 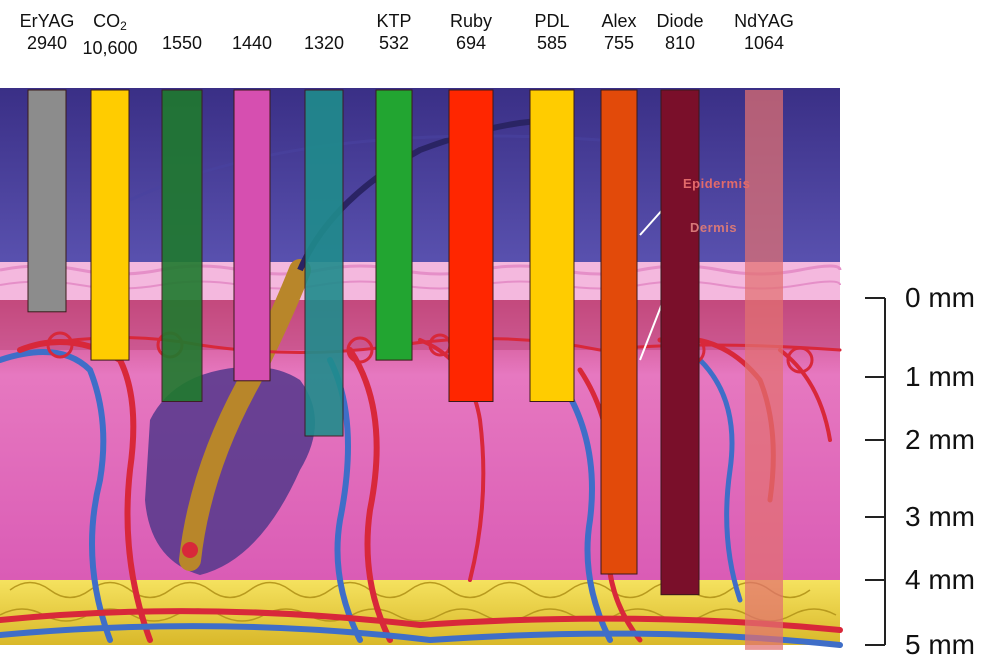 What do you see at coordinates (471, 43) in the screenshot?
I see `laser-wavelength: 694` at bounding box center [471, 43].